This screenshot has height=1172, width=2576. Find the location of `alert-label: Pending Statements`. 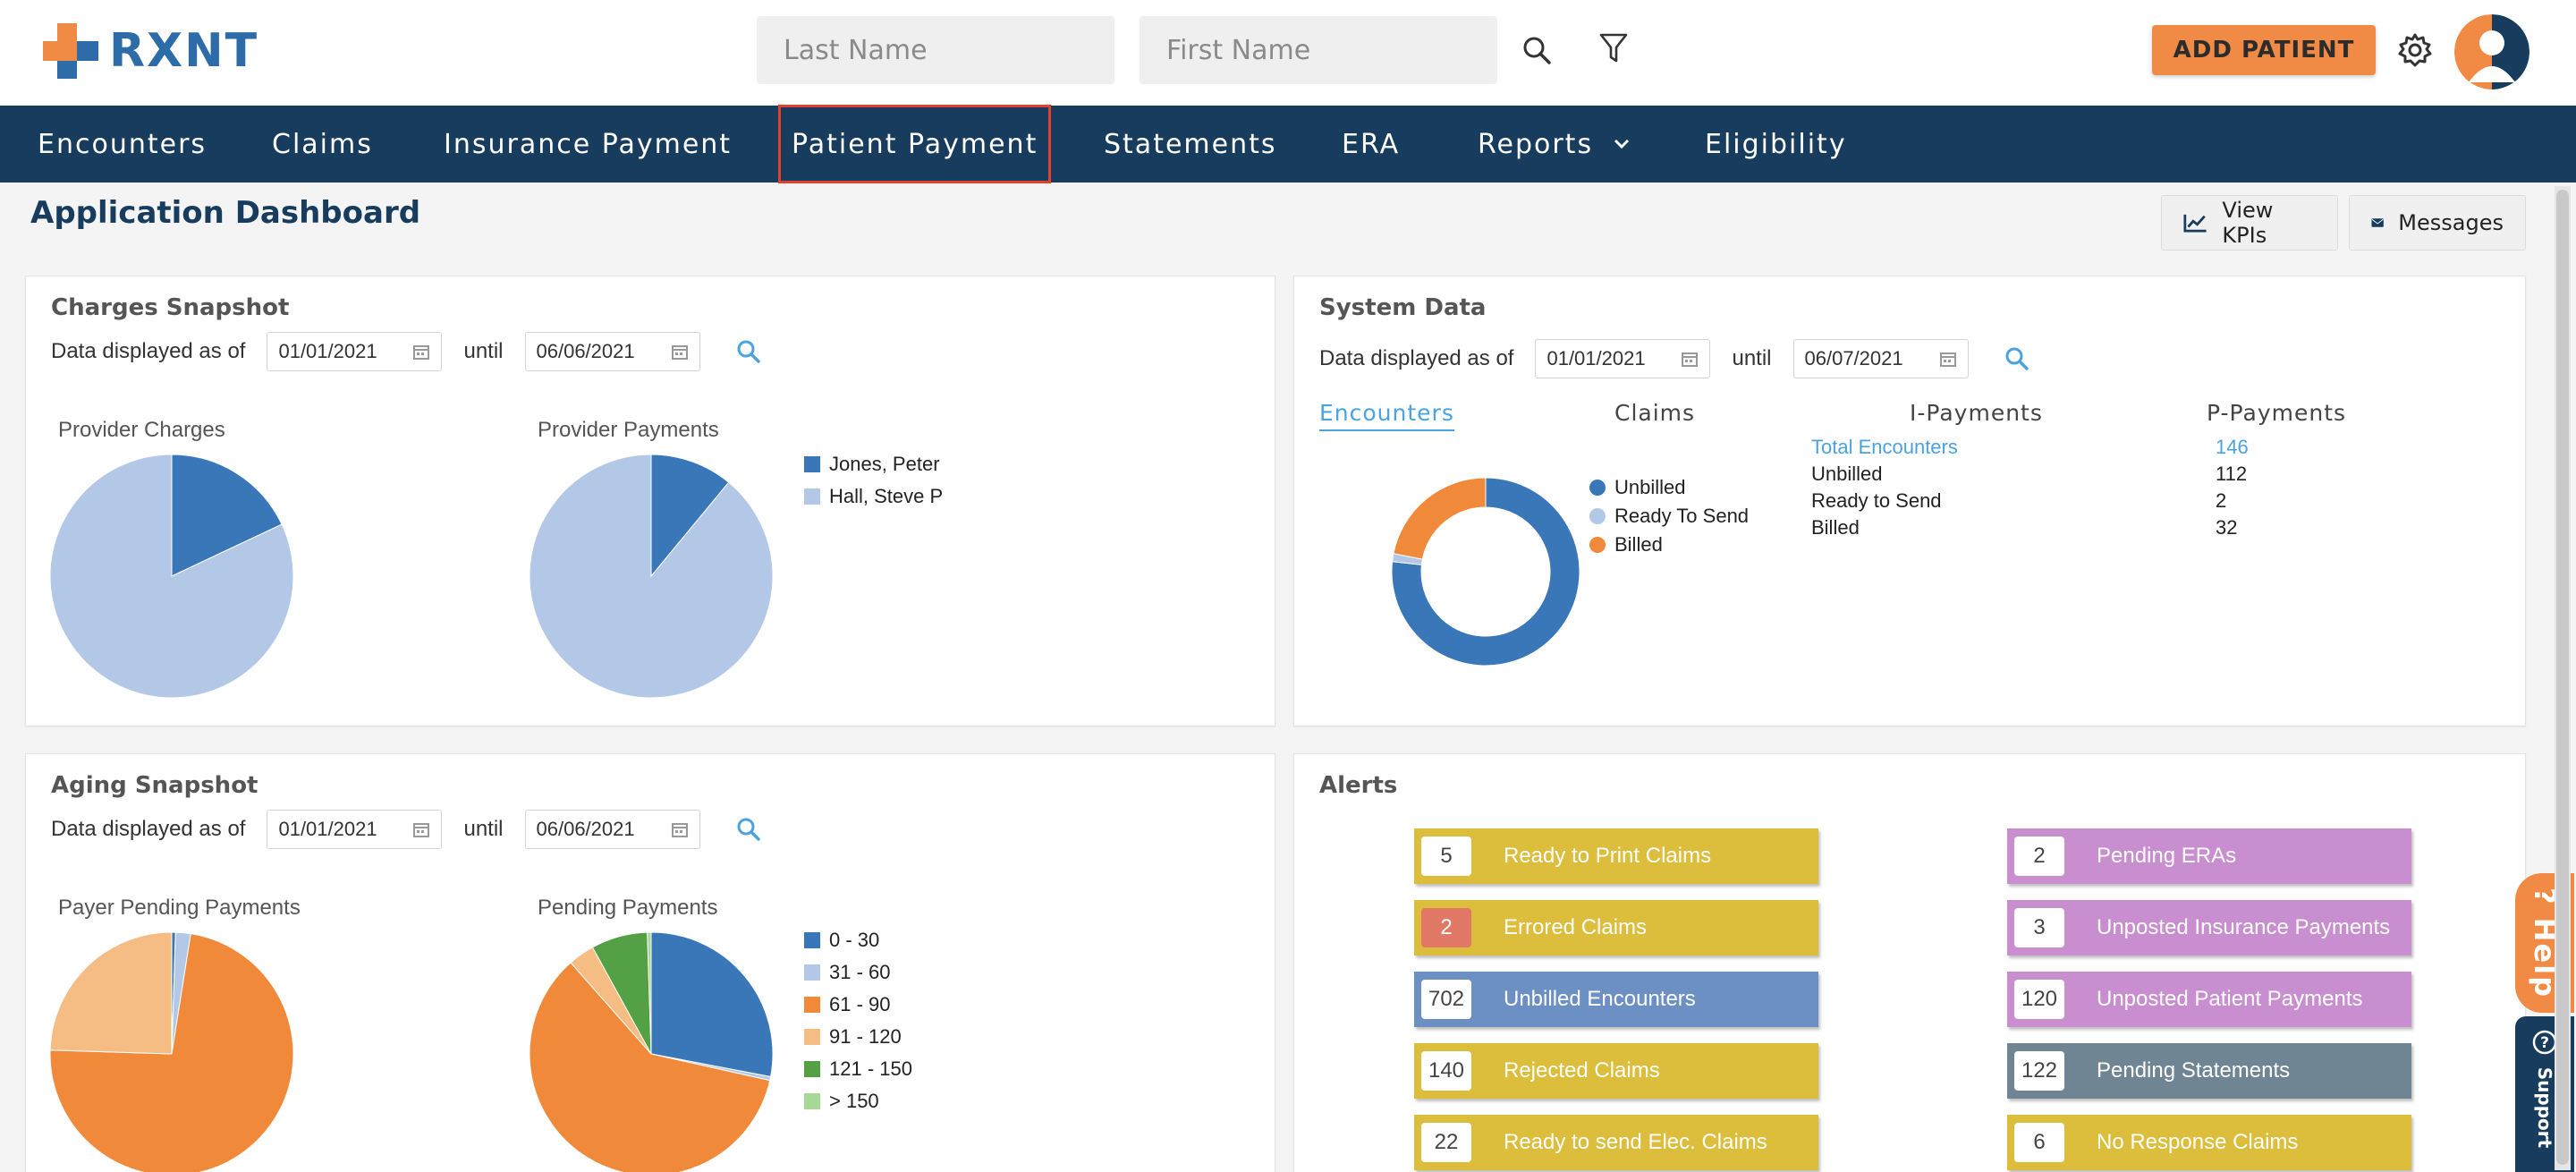

alert-label: Pending Statements is located at coordinates (2194, 1070).